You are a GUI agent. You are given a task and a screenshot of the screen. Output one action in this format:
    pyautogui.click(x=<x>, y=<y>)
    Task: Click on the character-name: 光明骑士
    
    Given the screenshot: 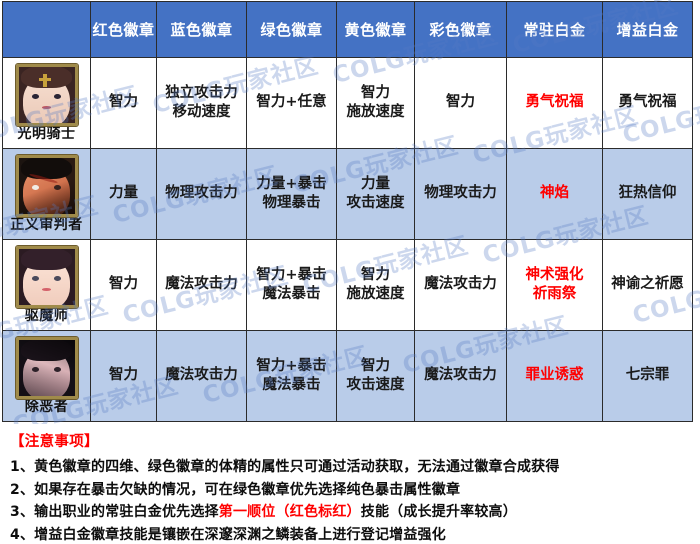 What is the action you would take?
    pyautogui.click(x=46, y=133)
    